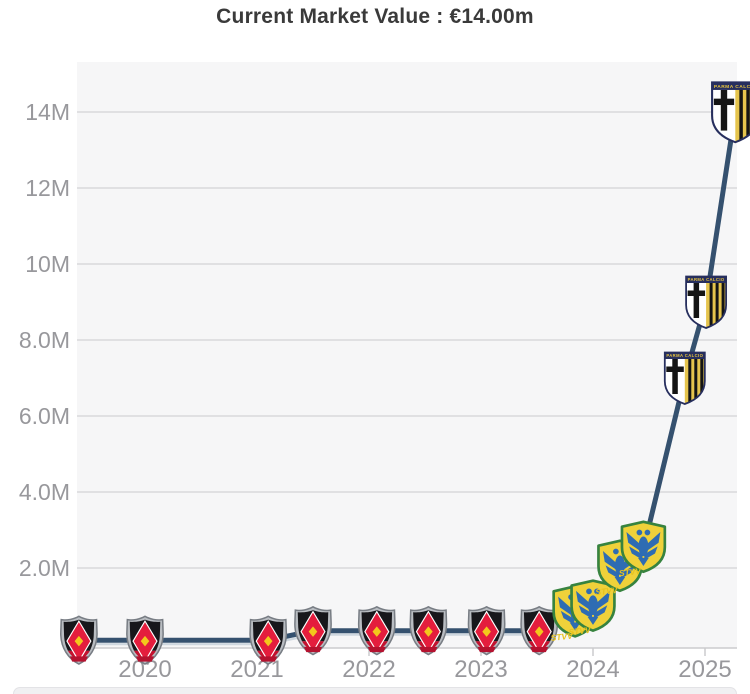 Image resolution: width=750 pixels, height=694 pixels. Describe the element at coordinates (704, 669) in the screenshot. I see `x-axis-tick-label: 2025` at that location.